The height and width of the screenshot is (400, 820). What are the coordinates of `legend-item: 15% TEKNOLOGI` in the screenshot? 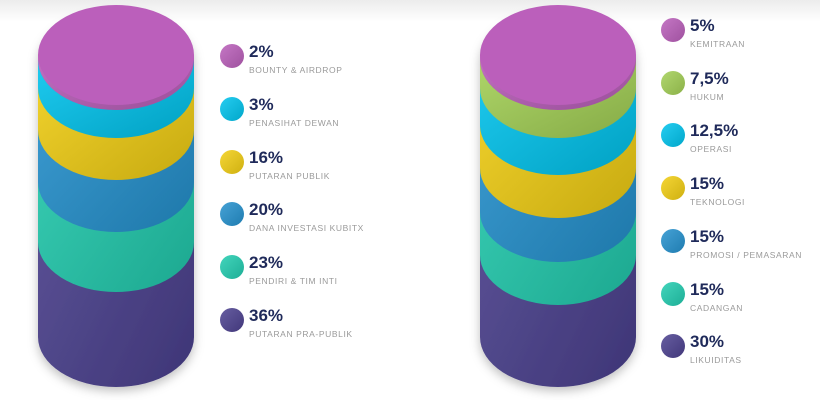 It's located at (740, 197).